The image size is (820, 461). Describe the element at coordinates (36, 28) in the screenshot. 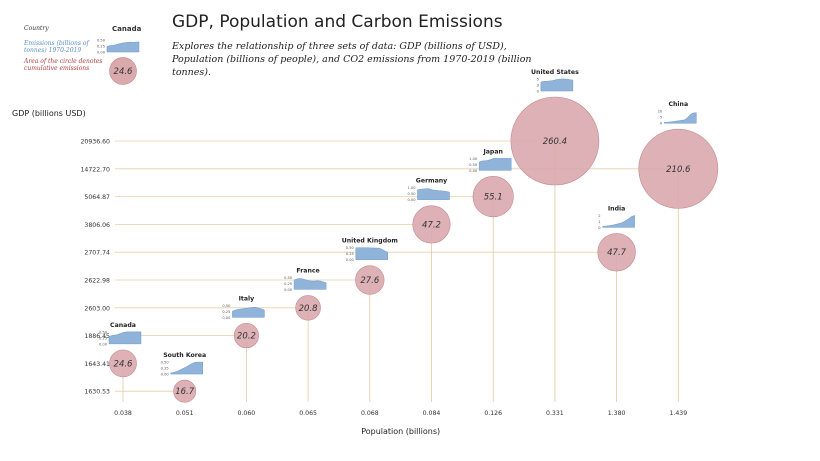

I see `legend-country-label: Country` at that location.